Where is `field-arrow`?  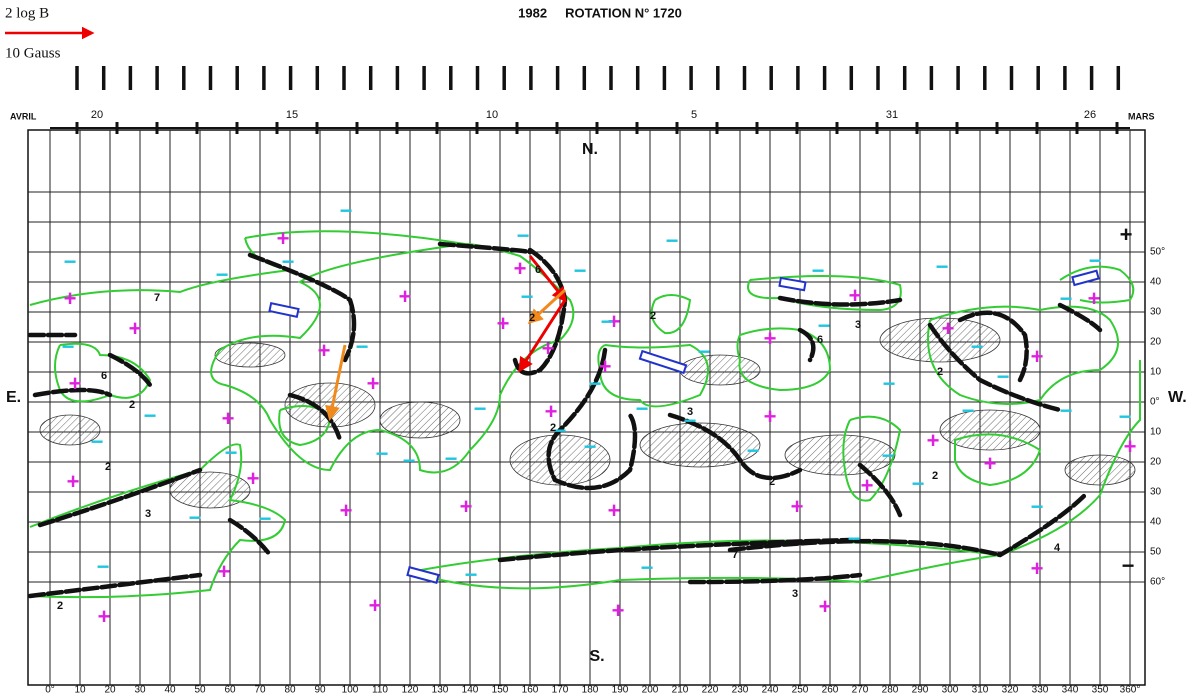 field-arrow is located at coordinates (542, 336).